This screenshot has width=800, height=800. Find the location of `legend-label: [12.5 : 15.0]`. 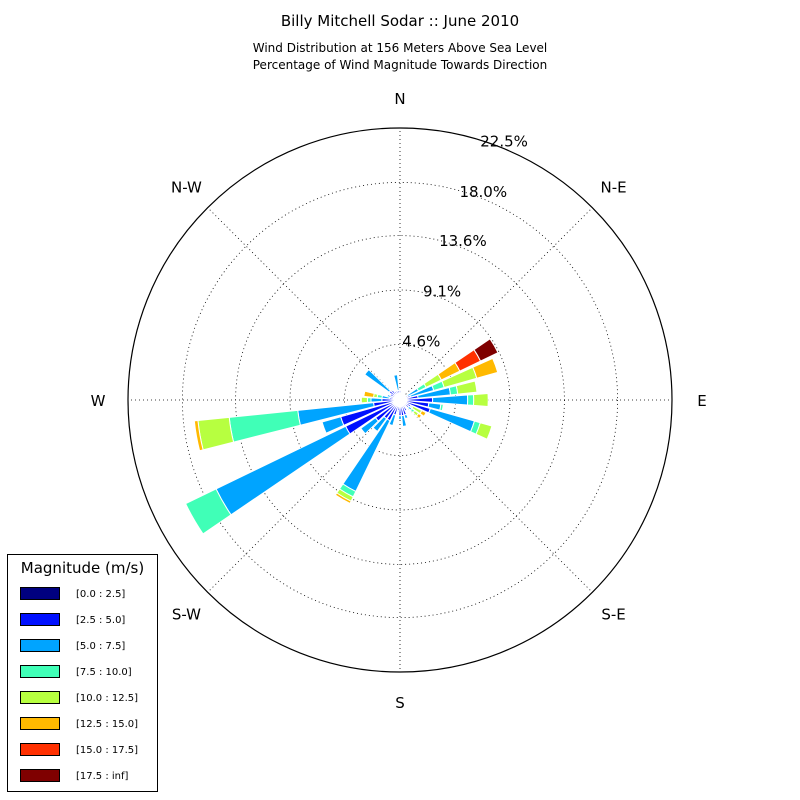

legend-label: [12.5 : 15.0] is located at coordinates (107, 724).